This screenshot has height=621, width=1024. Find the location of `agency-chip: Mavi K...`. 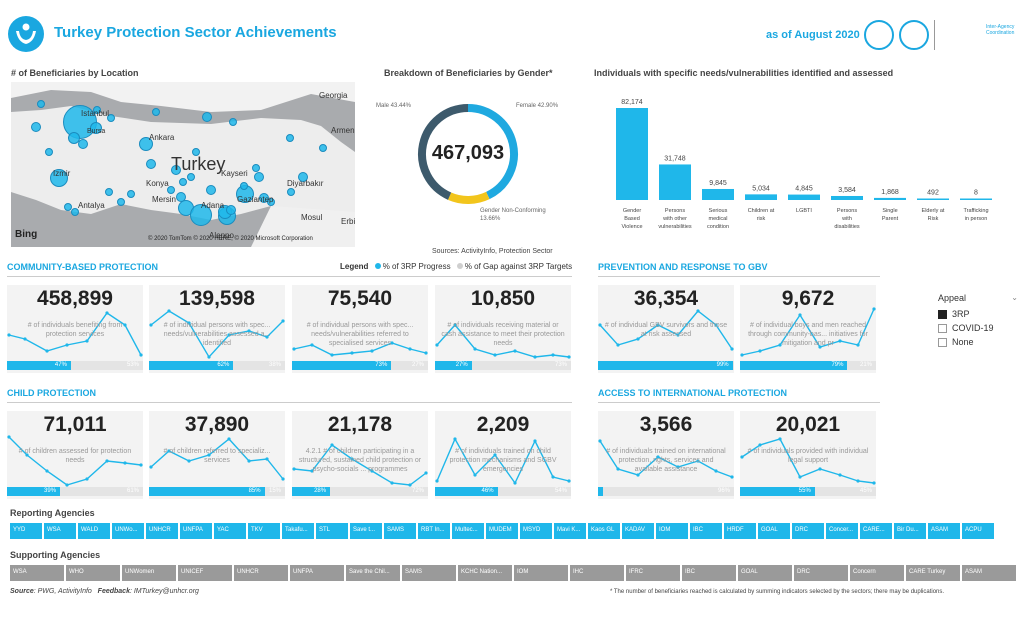

agency-chip: Mavi K... is located at coordinates (570, 531).